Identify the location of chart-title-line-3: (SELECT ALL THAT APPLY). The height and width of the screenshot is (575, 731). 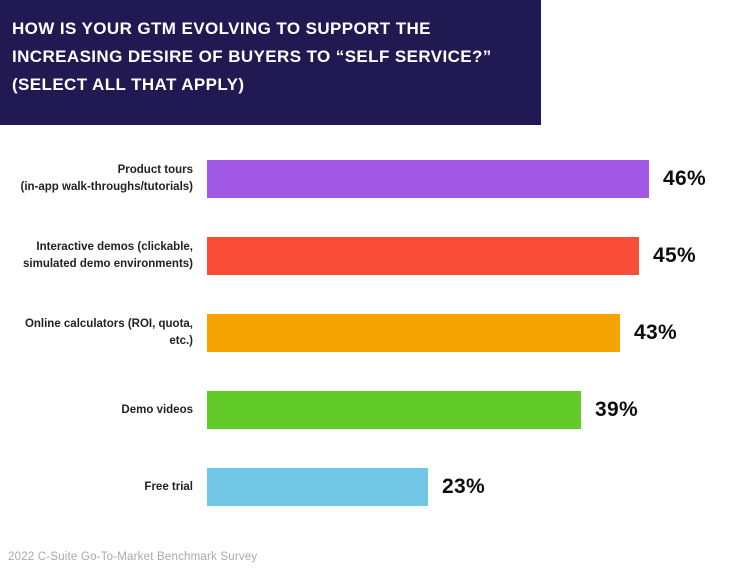
(128, 84).